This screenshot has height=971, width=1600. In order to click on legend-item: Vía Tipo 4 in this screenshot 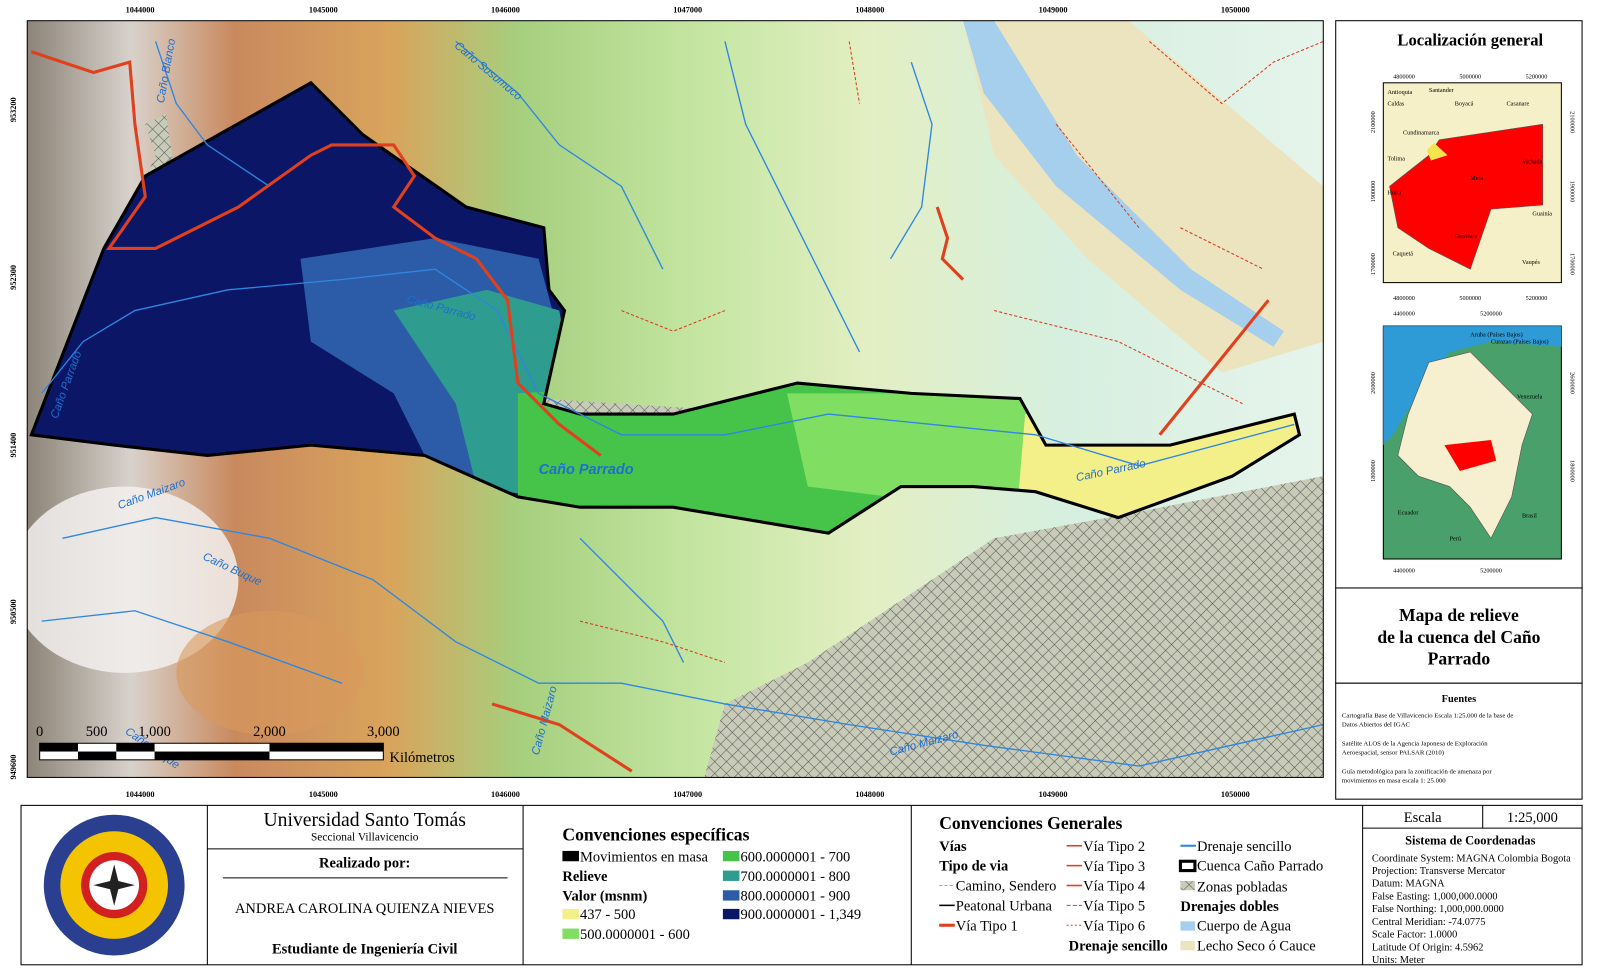, I will do `click(1114, 887)`.